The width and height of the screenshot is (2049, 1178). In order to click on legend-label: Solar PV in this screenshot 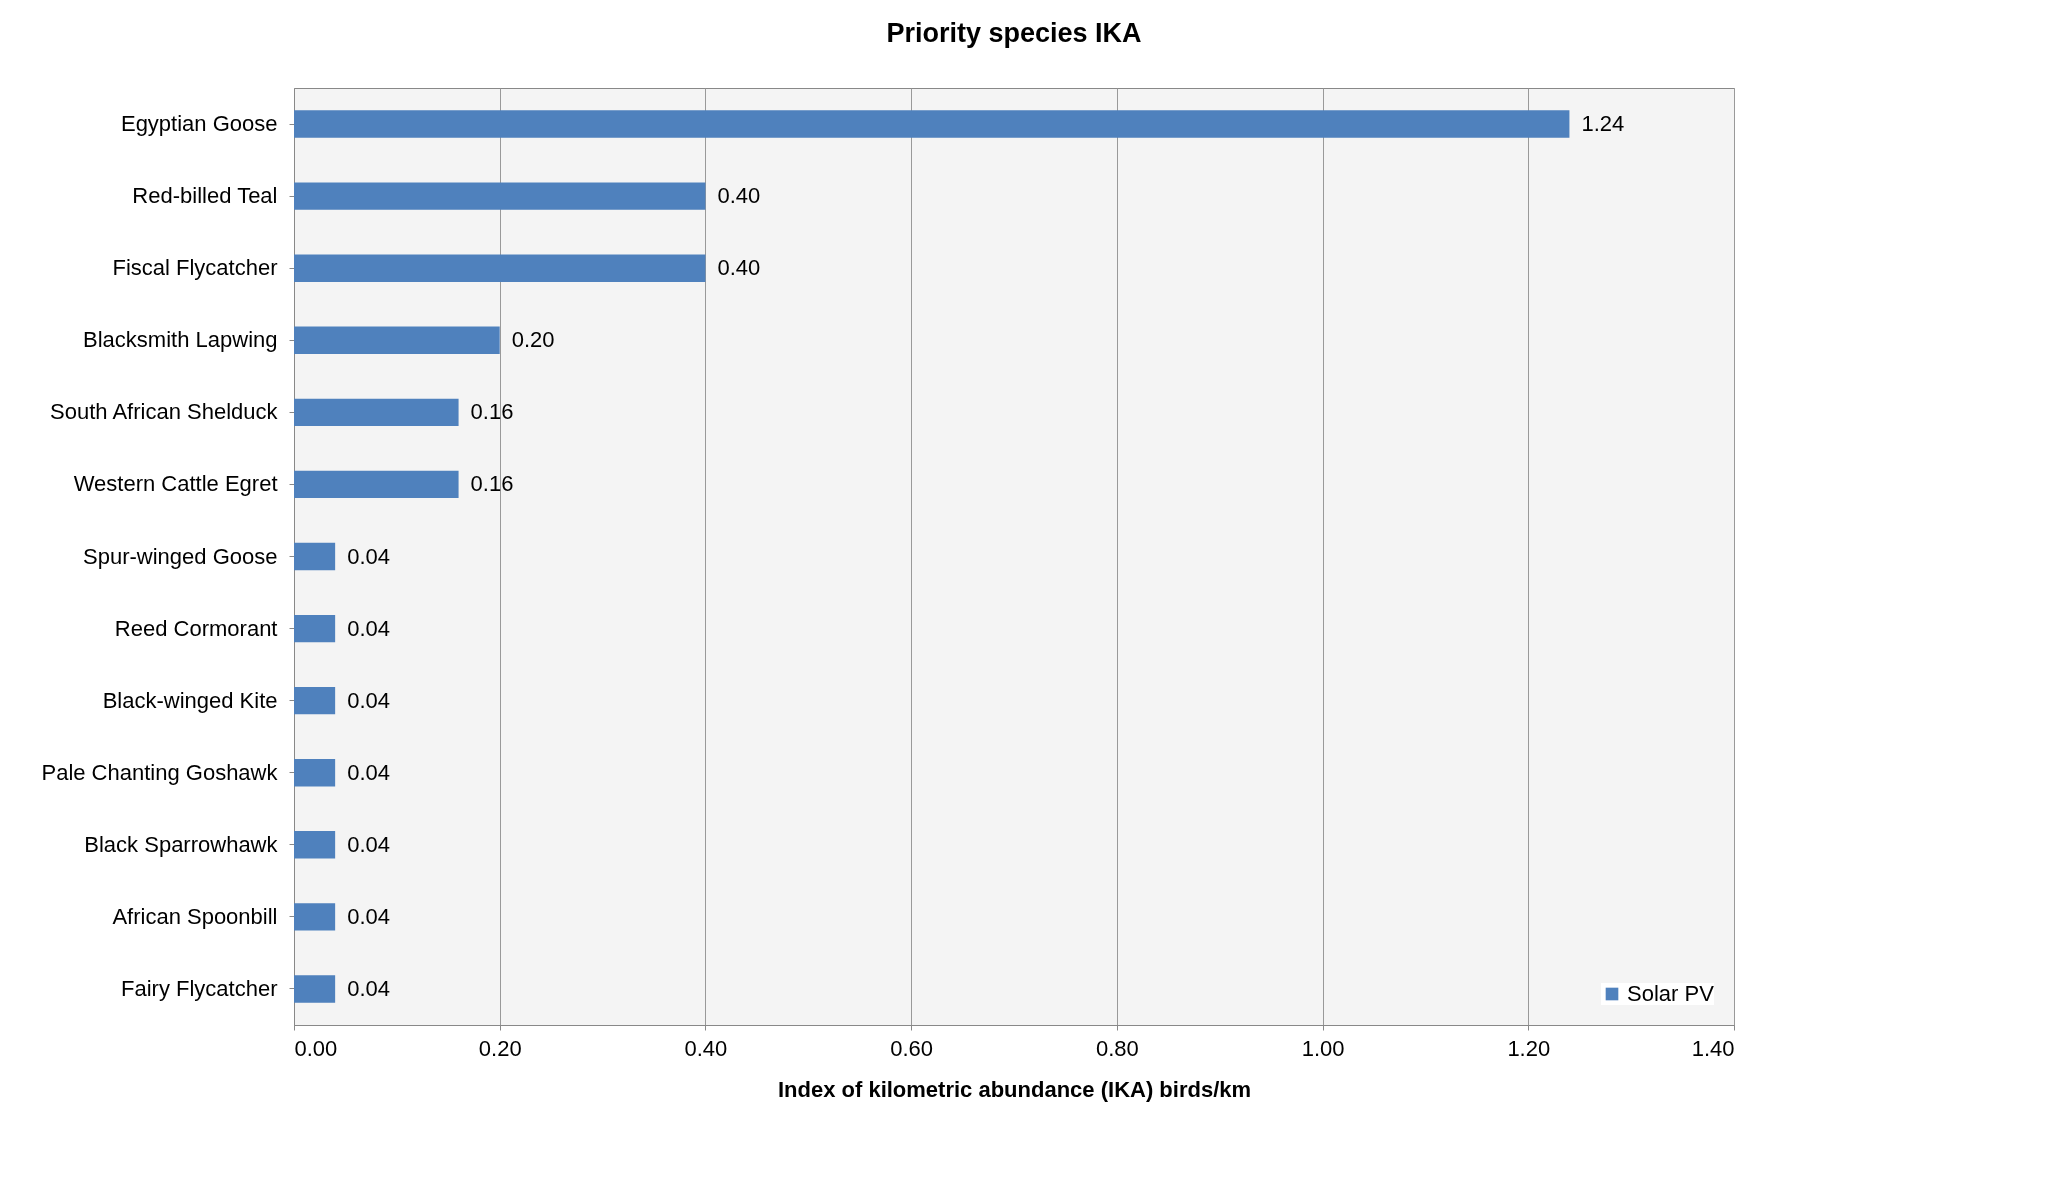, I will do `click(1671, 993)`.